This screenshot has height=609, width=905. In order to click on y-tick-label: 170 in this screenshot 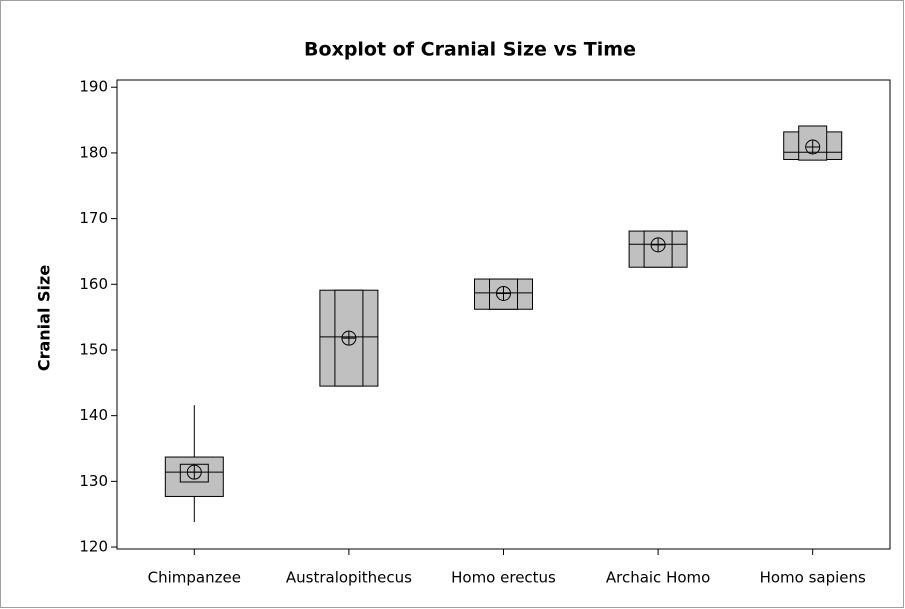, I will do `click(93, 218)`.